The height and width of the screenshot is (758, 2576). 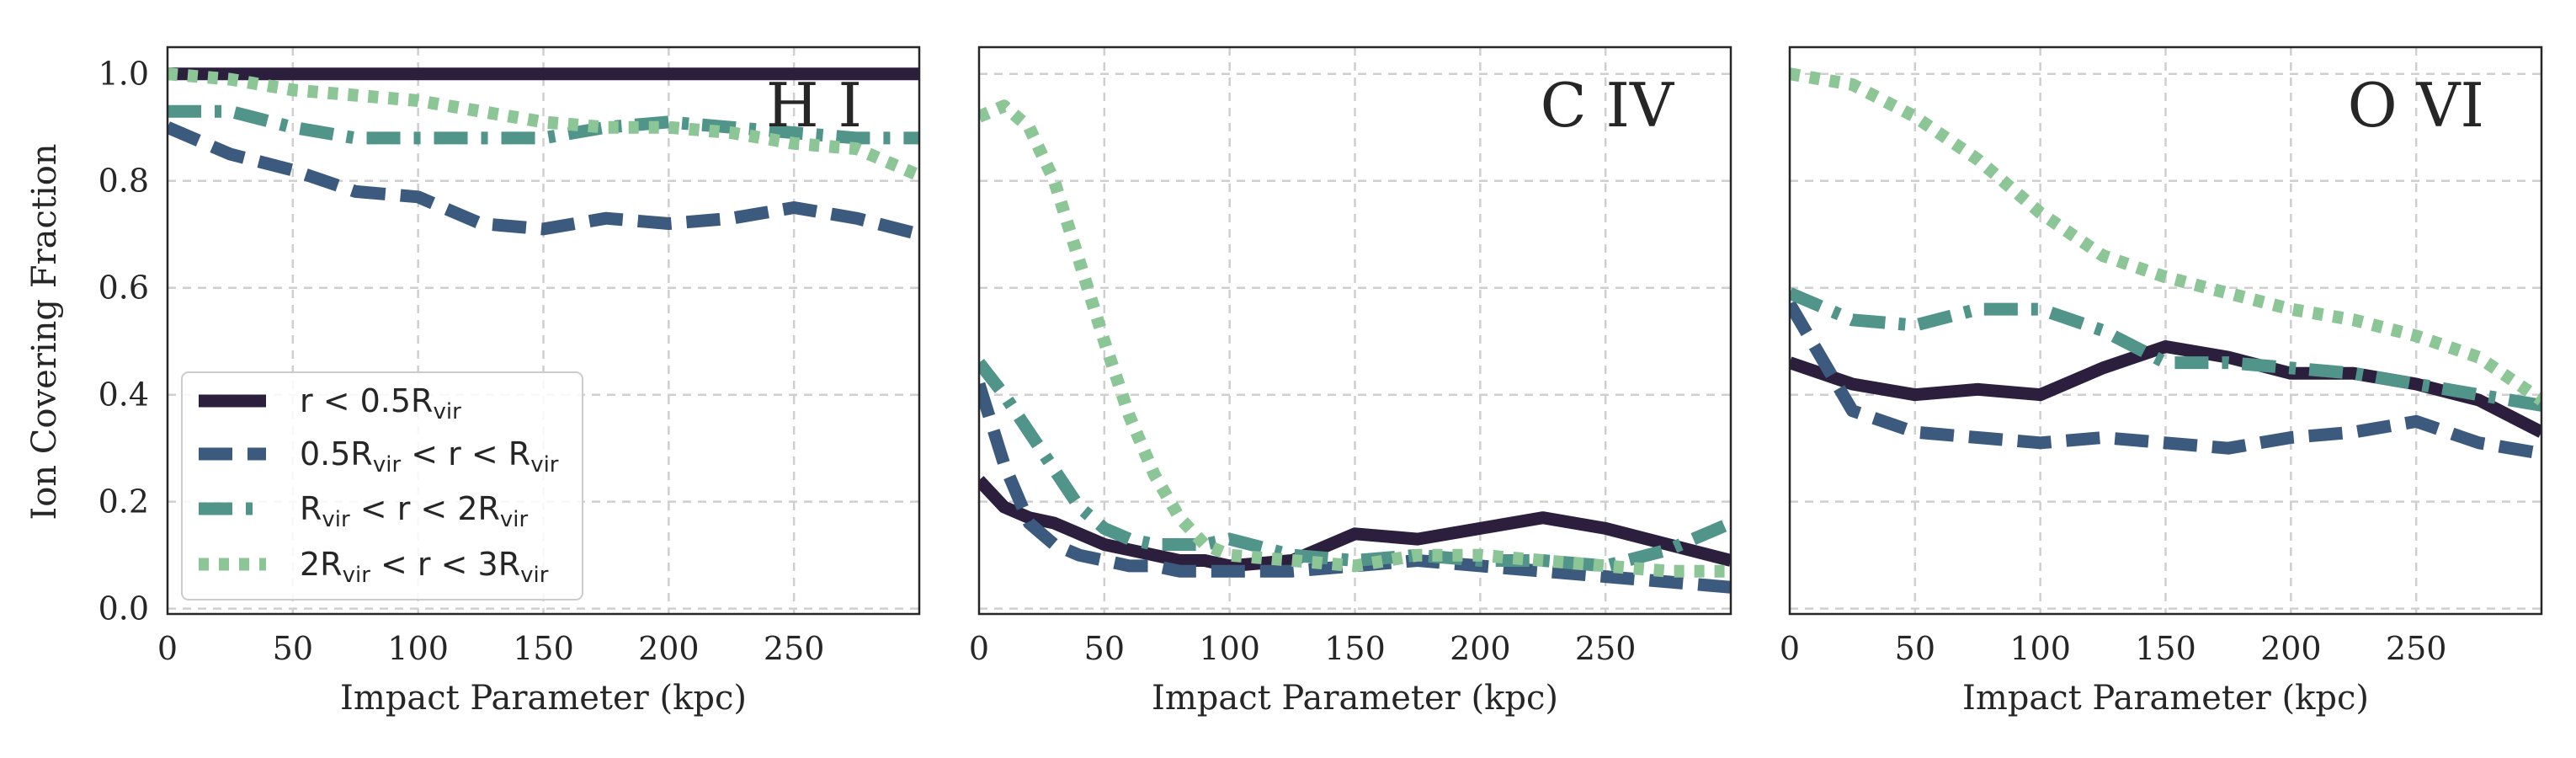 What do you see at coordinates (380, 403) in the screenshot?
I see `legend-label-s1: r < 0.5Rvir` at bounding box center [380, 403].